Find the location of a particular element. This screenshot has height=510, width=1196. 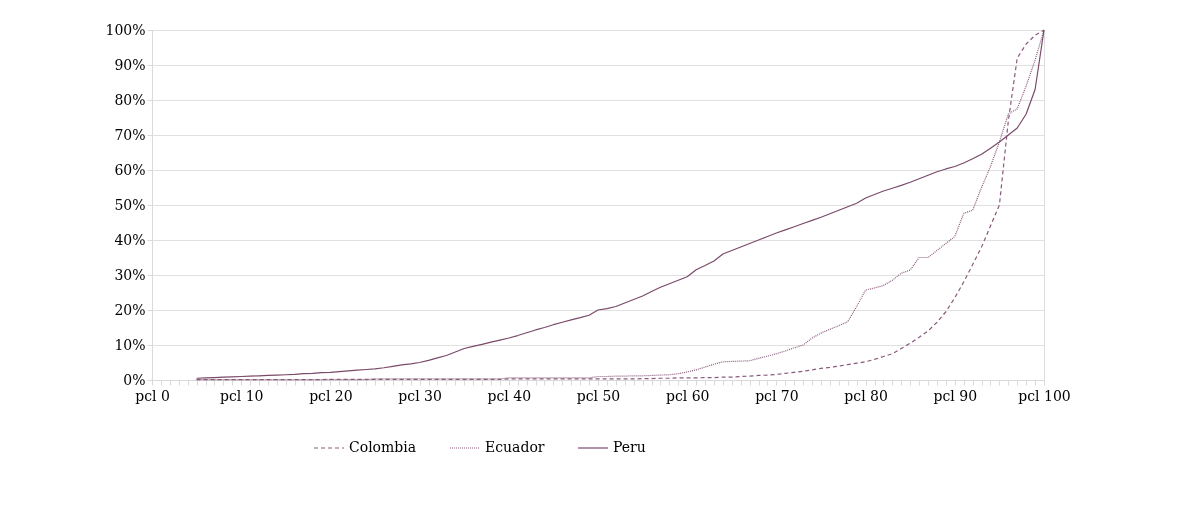

x-tick-label: pcl 0 is located at coordinates (152, 395).